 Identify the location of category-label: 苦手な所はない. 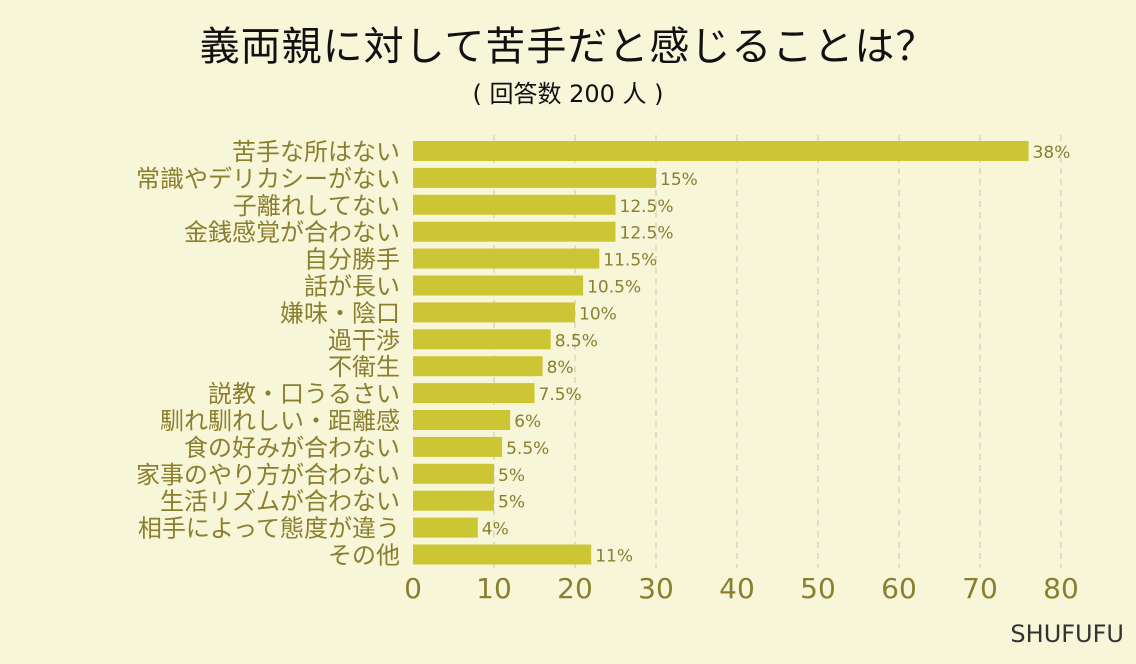
(316, 152).